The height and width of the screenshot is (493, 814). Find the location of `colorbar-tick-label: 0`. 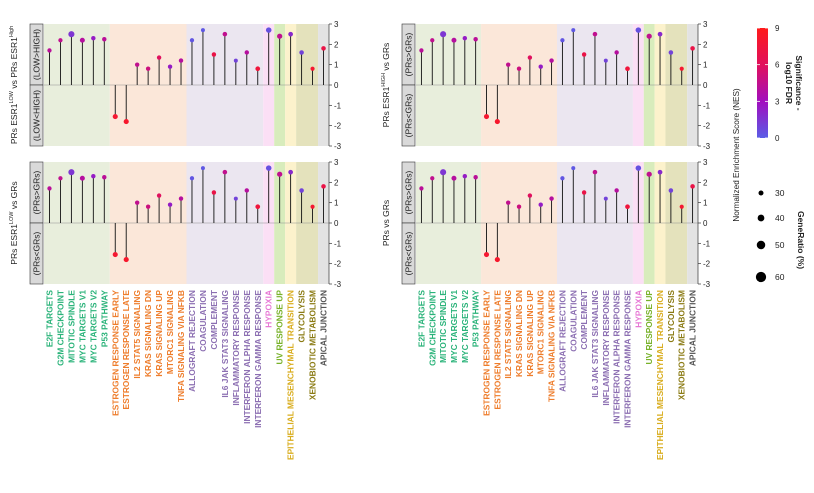

colorbar-tick-label: 0 is located at coordinates (777, 138).